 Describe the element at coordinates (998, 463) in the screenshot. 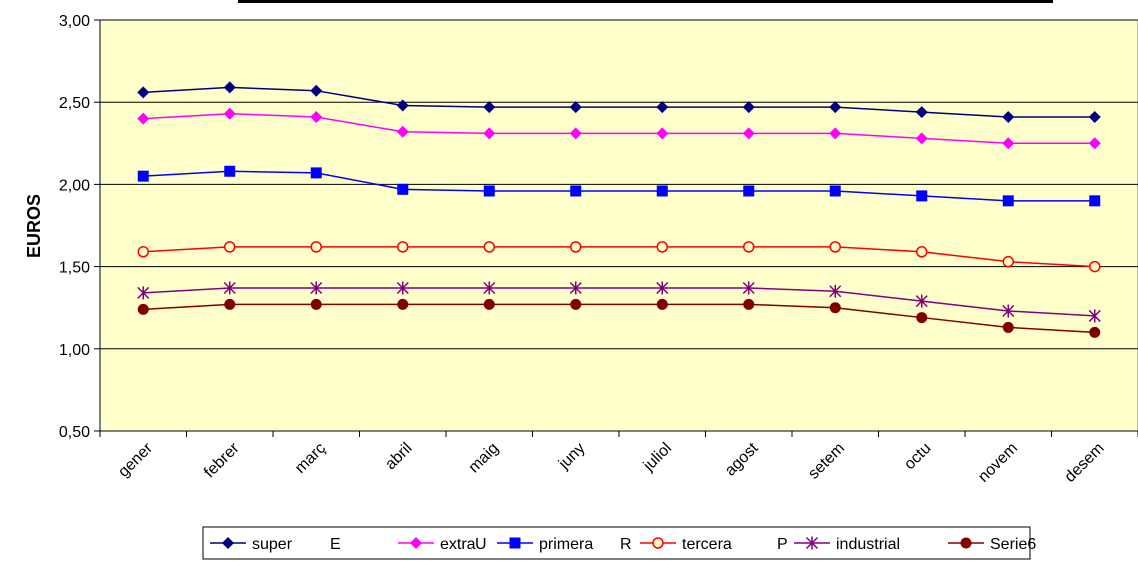

I see `x-tick-label: novem` at that location.